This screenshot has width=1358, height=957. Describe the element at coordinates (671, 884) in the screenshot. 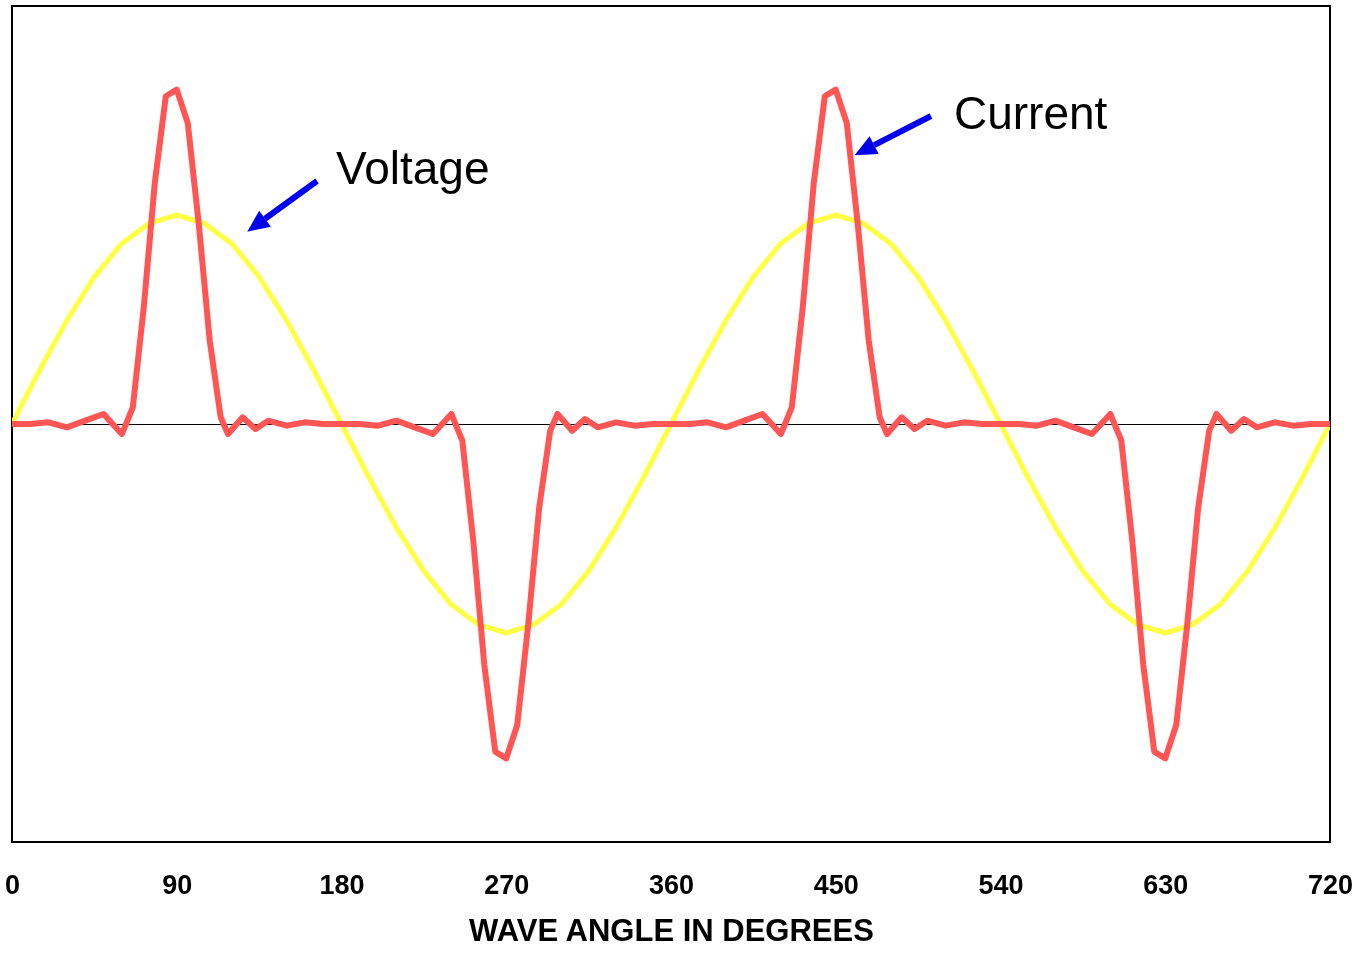

I see `x-tick-label: 360` at that location.